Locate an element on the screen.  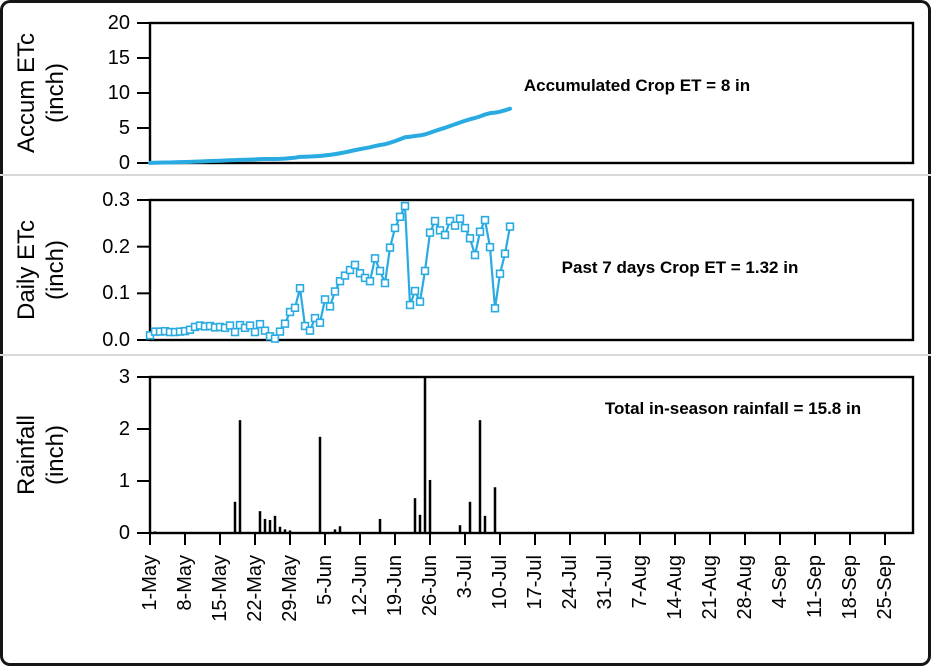
x-tick-label: 29-May is located at coordinates (290, 588).